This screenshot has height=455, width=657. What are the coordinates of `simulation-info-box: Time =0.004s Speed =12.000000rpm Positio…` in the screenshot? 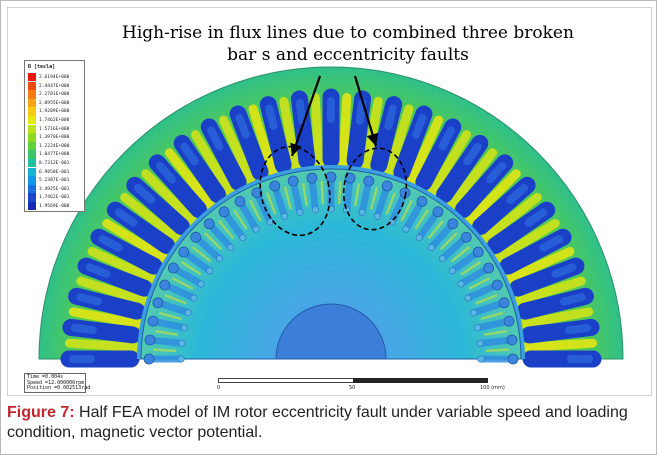 It's located at (57, 383).